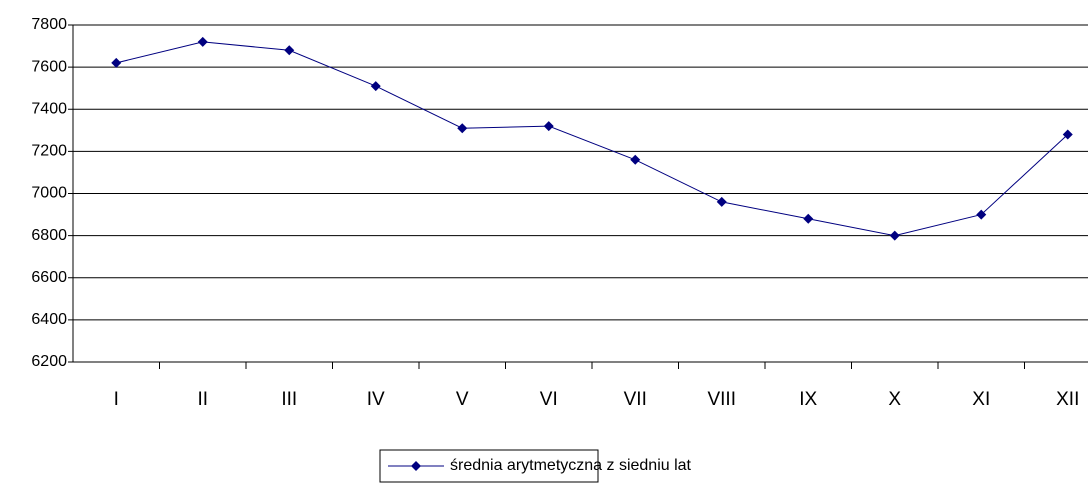  Describe the element at coordinates (549, 399) in the screenshot. I see `x-tick-label: VI` at that location.